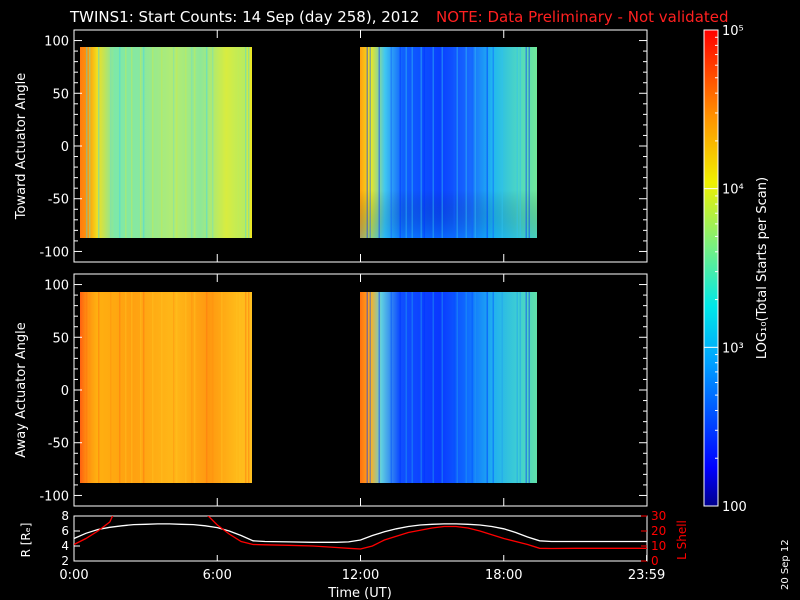 Image resolution: width=800 pixels, height=600 pixels. What do you see at coordinates (582, 17) in the screenshot?
I see `preliminary-note: NOTE: Data Preliminary - Not validated` at bounding box center [582, 17].